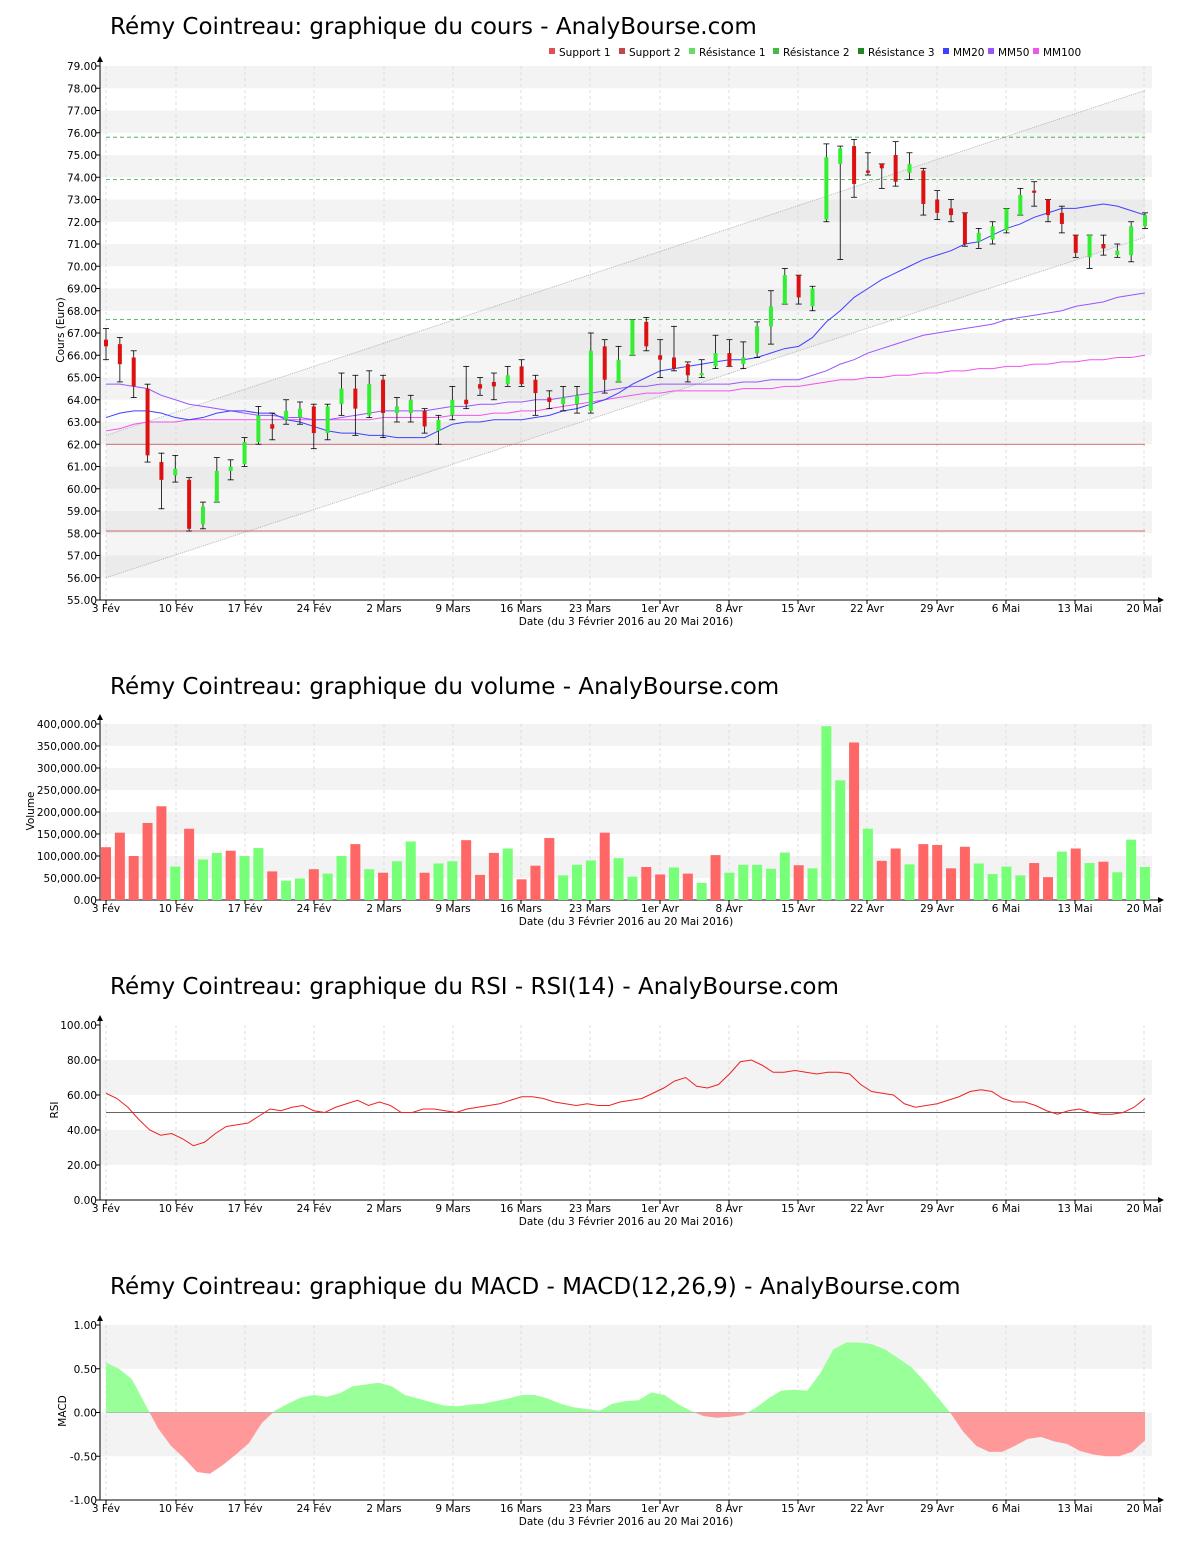 The image size is (1200, 1550). I want to click on price-x-tick-label: 9 Mars, so click(452, 609).